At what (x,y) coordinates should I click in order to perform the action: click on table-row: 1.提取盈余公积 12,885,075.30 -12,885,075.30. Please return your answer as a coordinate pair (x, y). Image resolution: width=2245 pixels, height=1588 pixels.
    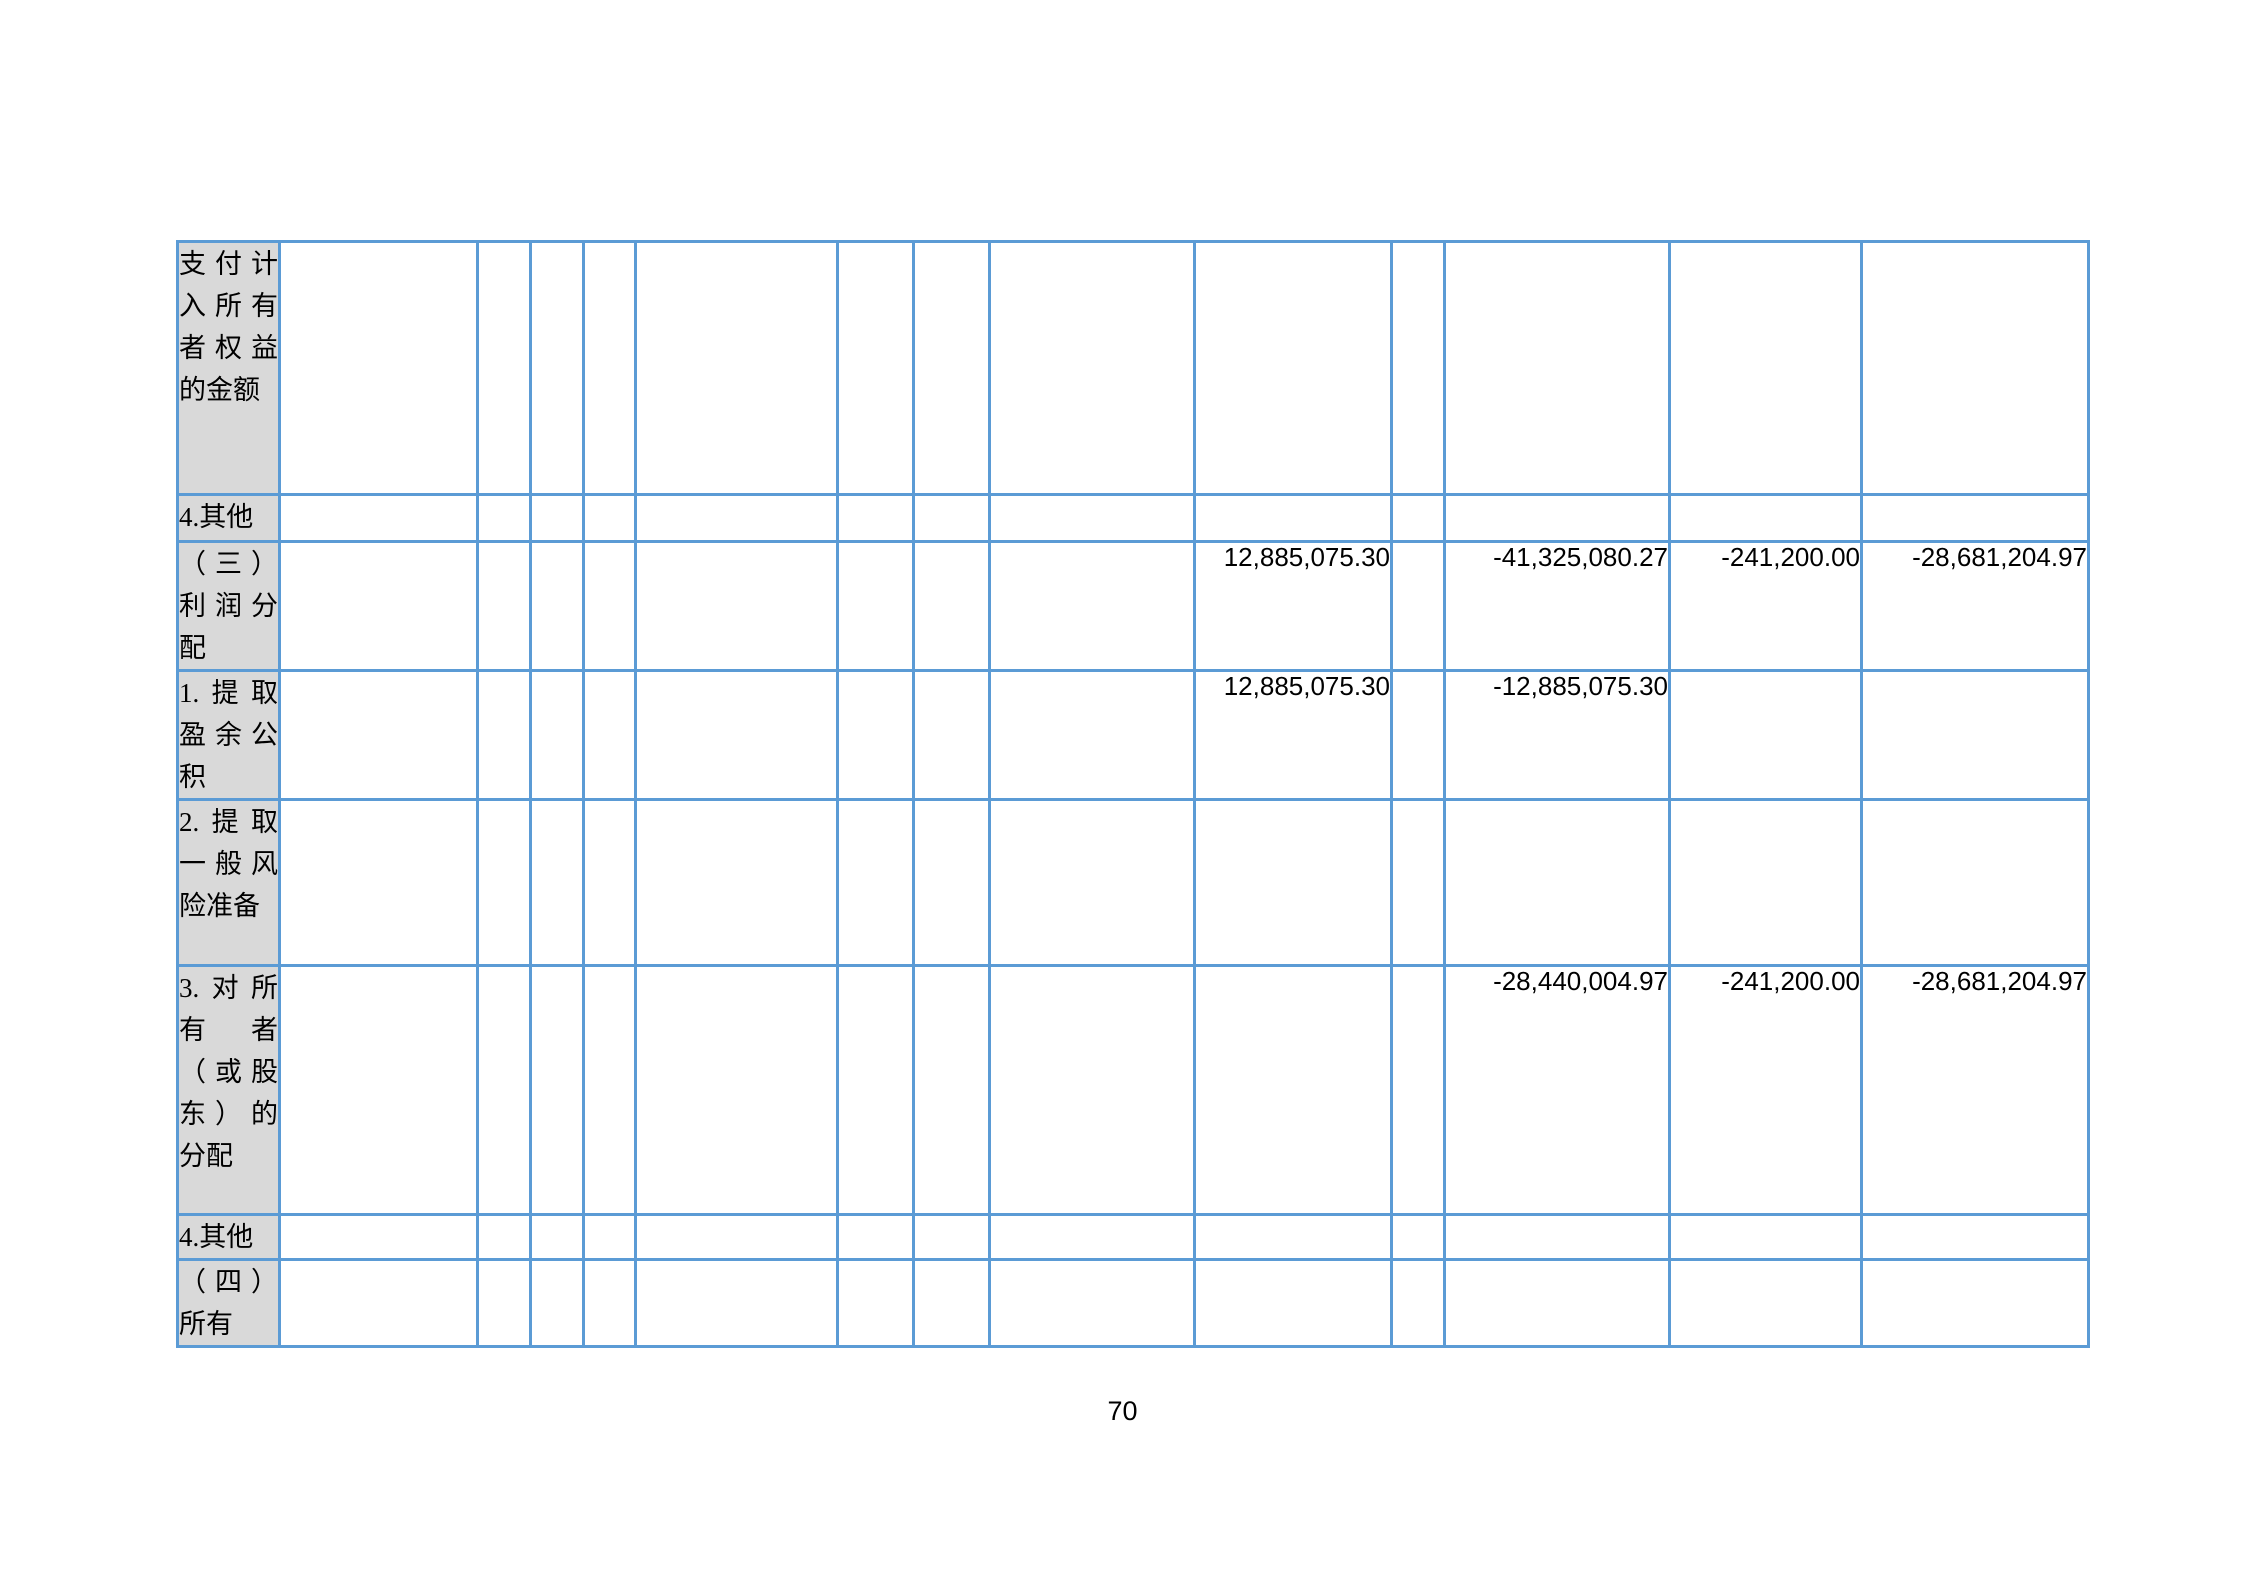
    Looking at the image, I should click on (1133, 735).